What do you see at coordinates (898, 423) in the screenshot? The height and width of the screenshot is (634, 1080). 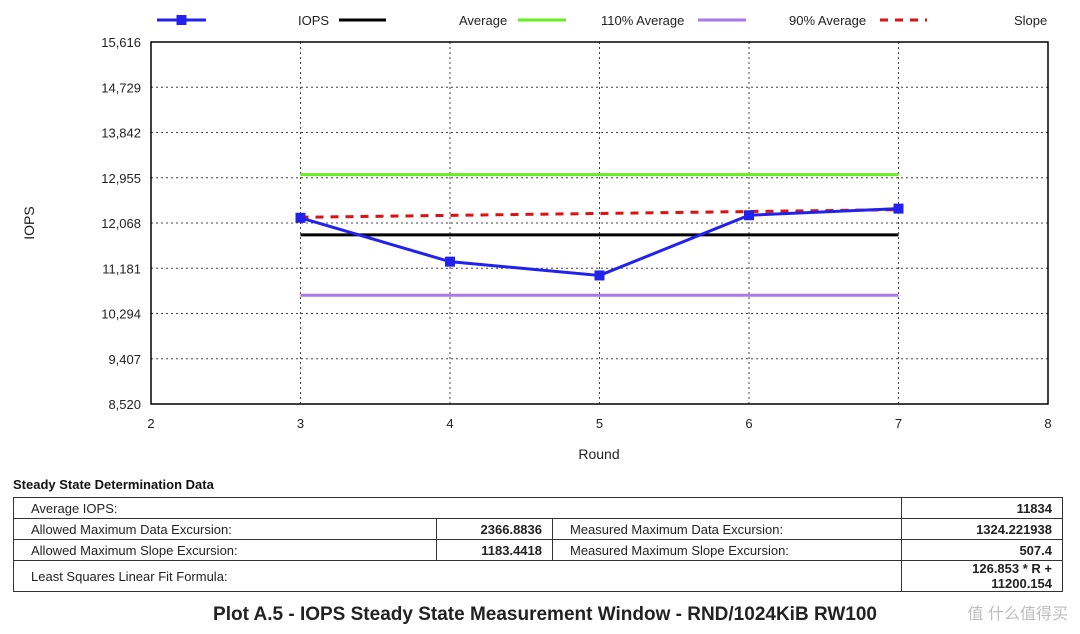 I see `x-tick-label: 7` at bounding box center [898, 423].